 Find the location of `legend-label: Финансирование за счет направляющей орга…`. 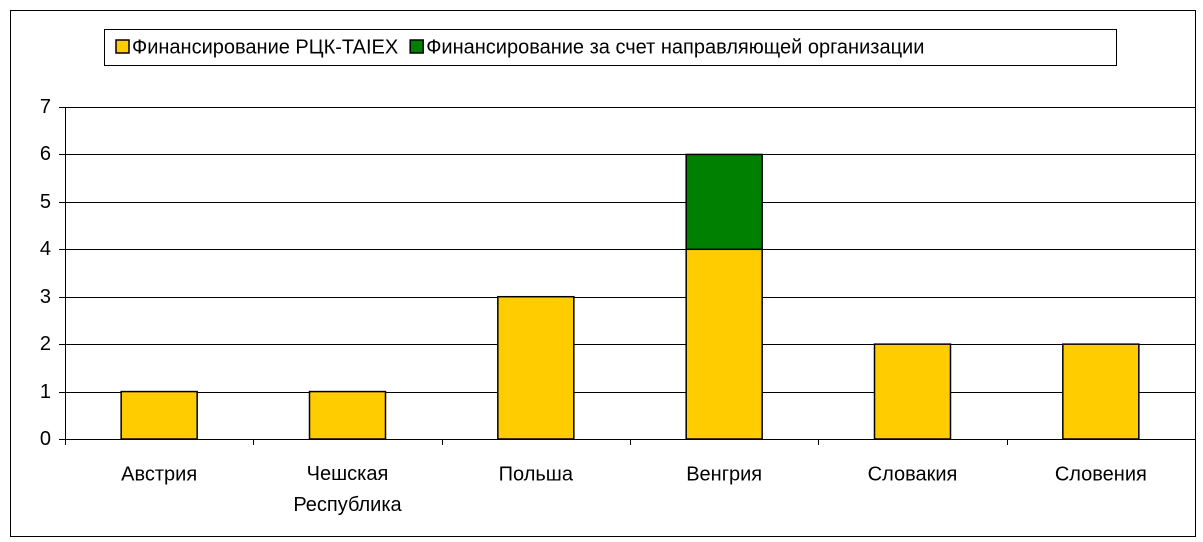

legend-label: Финансирование за счет направляющей орга… is located at coordinates (675, 47).